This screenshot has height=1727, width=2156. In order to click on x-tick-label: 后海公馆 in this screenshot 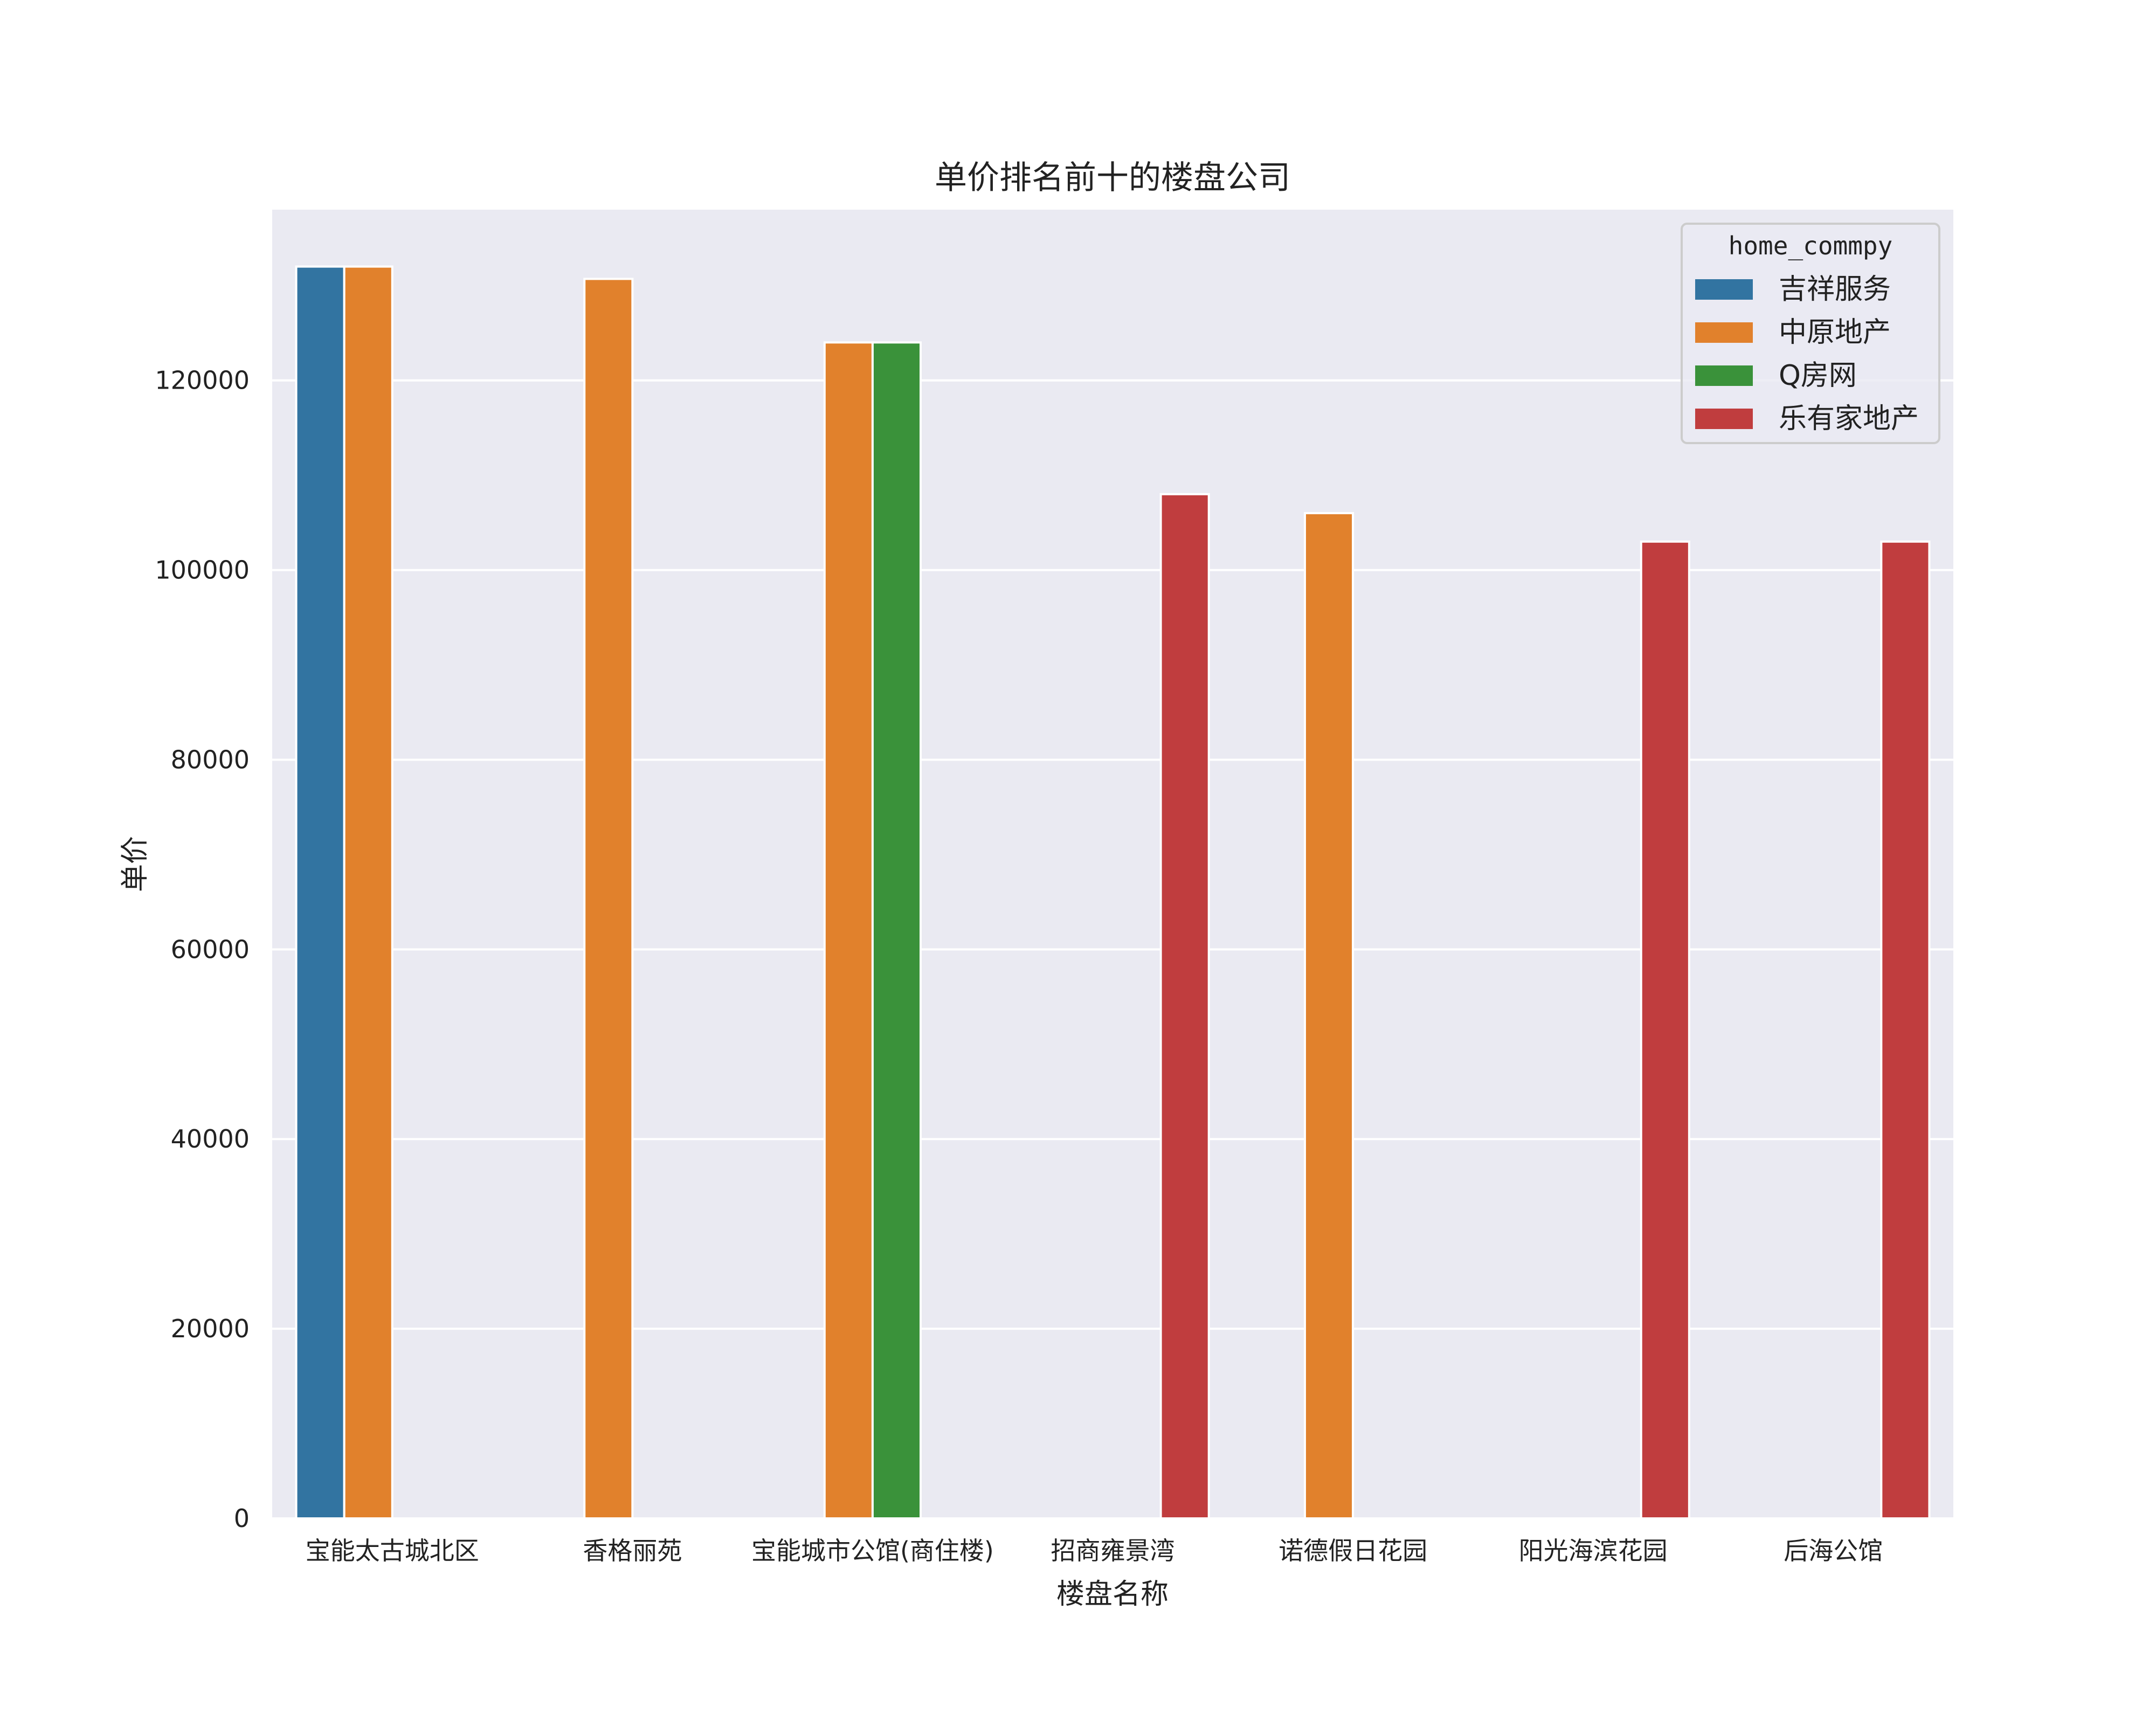, I will do `click(1833, 1550)`.